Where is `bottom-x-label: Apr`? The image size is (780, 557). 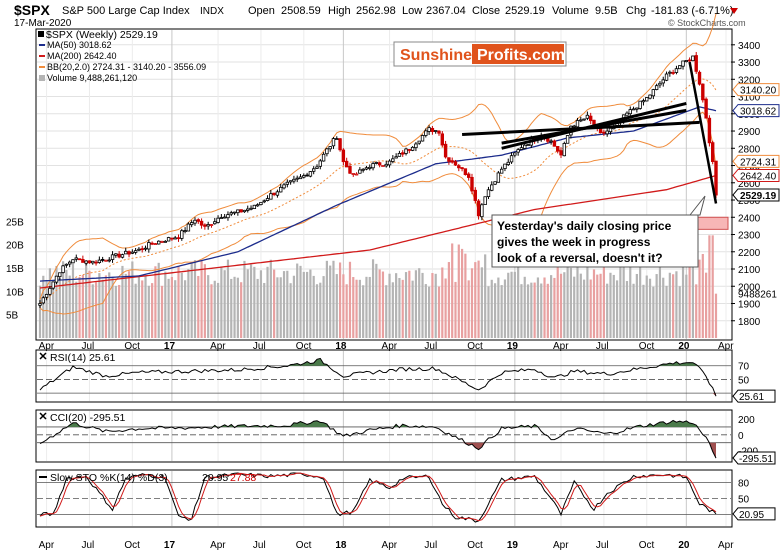 bottom-x-label: Apr is located at coordinates (390, 545).